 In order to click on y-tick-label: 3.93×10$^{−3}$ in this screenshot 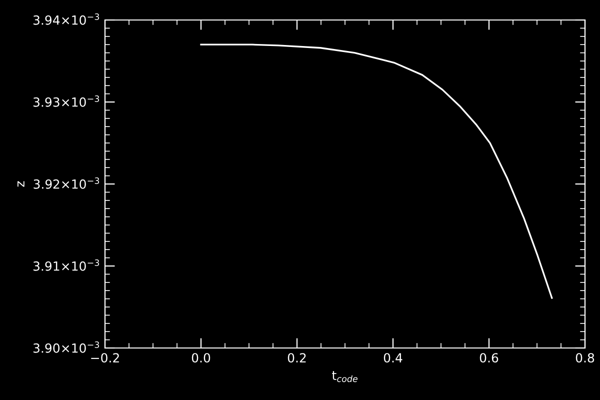, I will do `click(66, 101)`.